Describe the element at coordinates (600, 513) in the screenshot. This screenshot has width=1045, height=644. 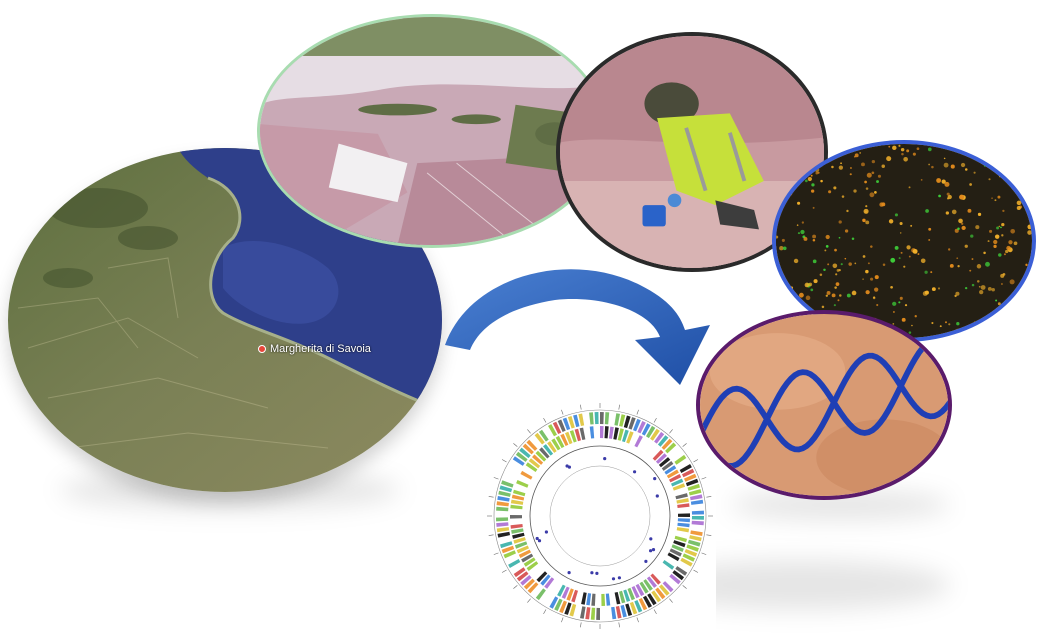
I see `genome-map-image` at that location.